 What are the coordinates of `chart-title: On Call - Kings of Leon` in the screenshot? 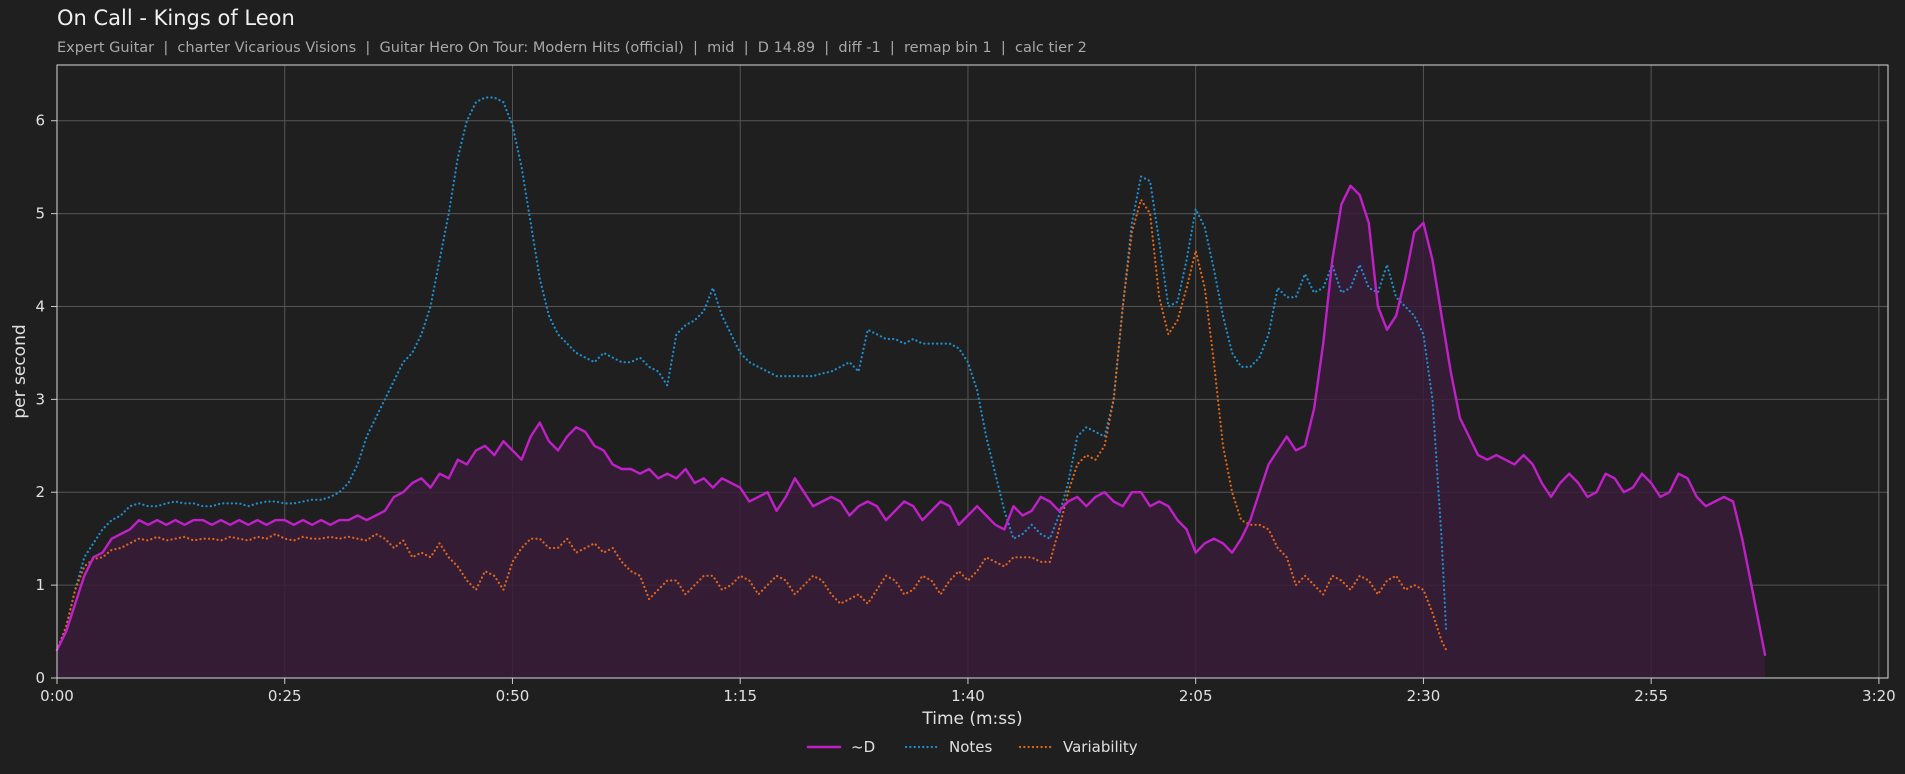 It's located at (176, 18).